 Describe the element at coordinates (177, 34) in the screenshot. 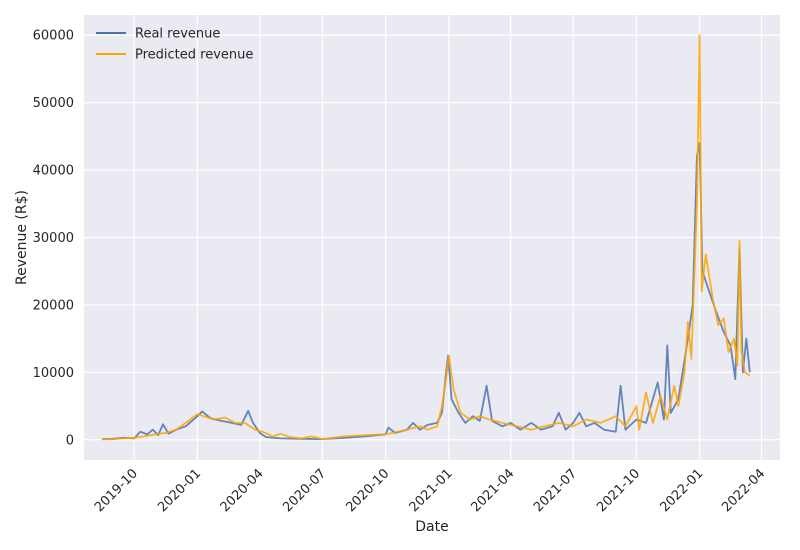

I see `legend-label: Real revenue` at that location.